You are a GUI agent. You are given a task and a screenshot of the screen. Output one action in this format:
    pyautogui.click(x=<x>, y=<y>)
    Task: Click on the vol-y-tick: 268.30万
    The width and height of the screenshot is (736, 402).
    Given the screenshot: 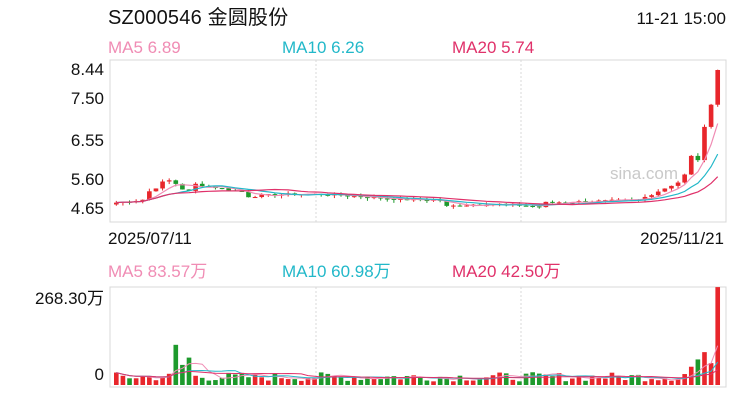 What is the action you would take?
    pyautogui.click(x=69, y=298)
    